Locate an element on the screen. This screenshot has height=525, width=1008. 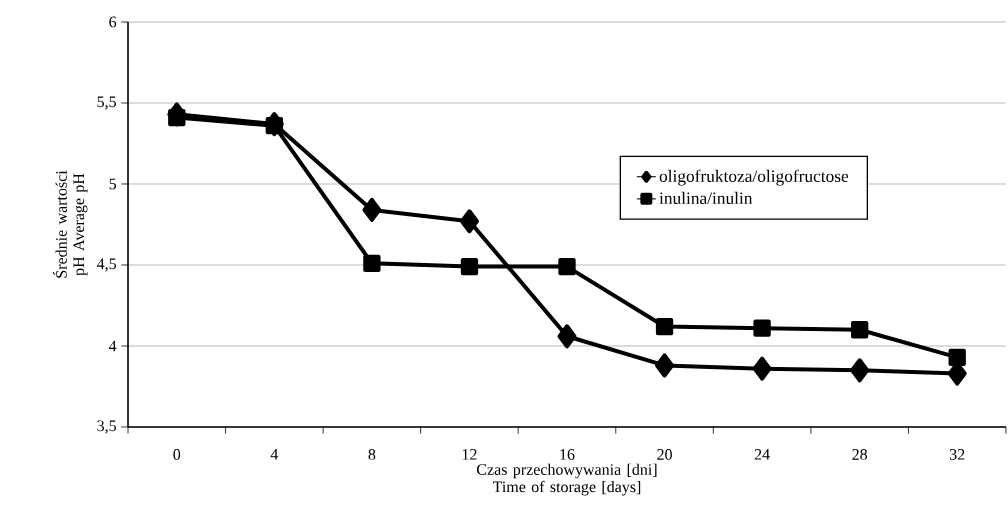
y-tick-label: 4,5 is located at coordinates (106, 265).